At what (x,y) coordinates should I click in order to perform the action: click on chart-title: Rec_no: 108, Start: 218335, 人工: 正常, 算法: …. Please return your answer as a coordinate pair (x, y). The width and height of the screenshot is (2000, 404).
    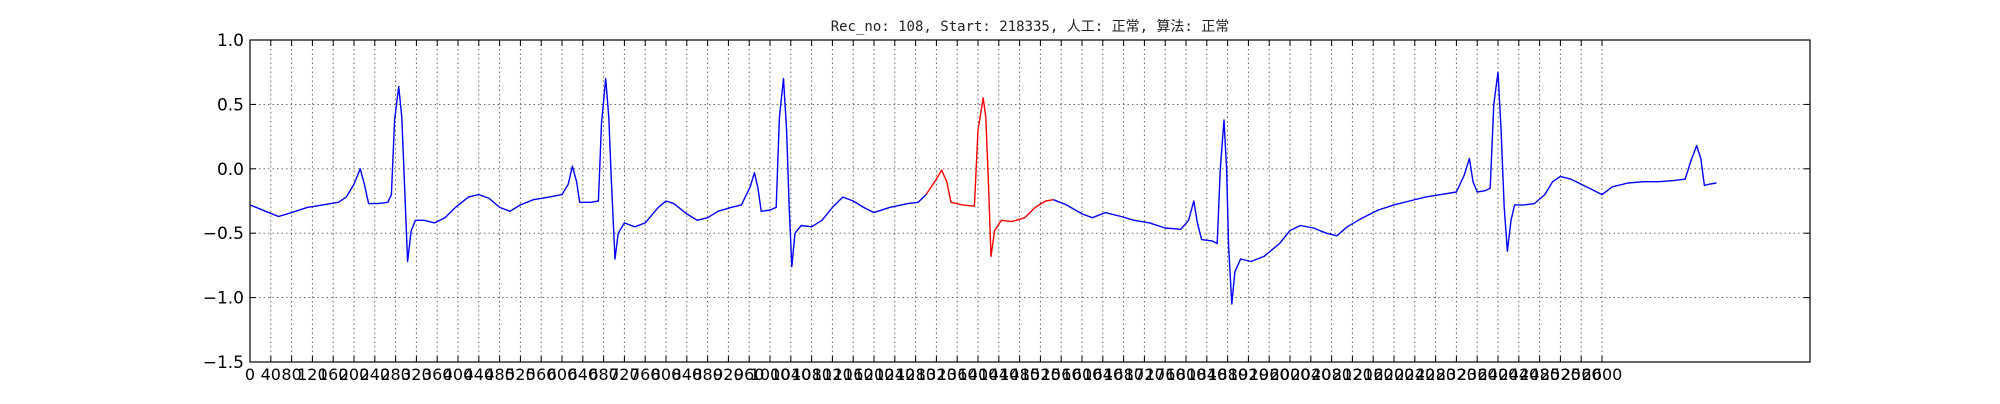
    Looking at the image, I should click on (1030, 27).